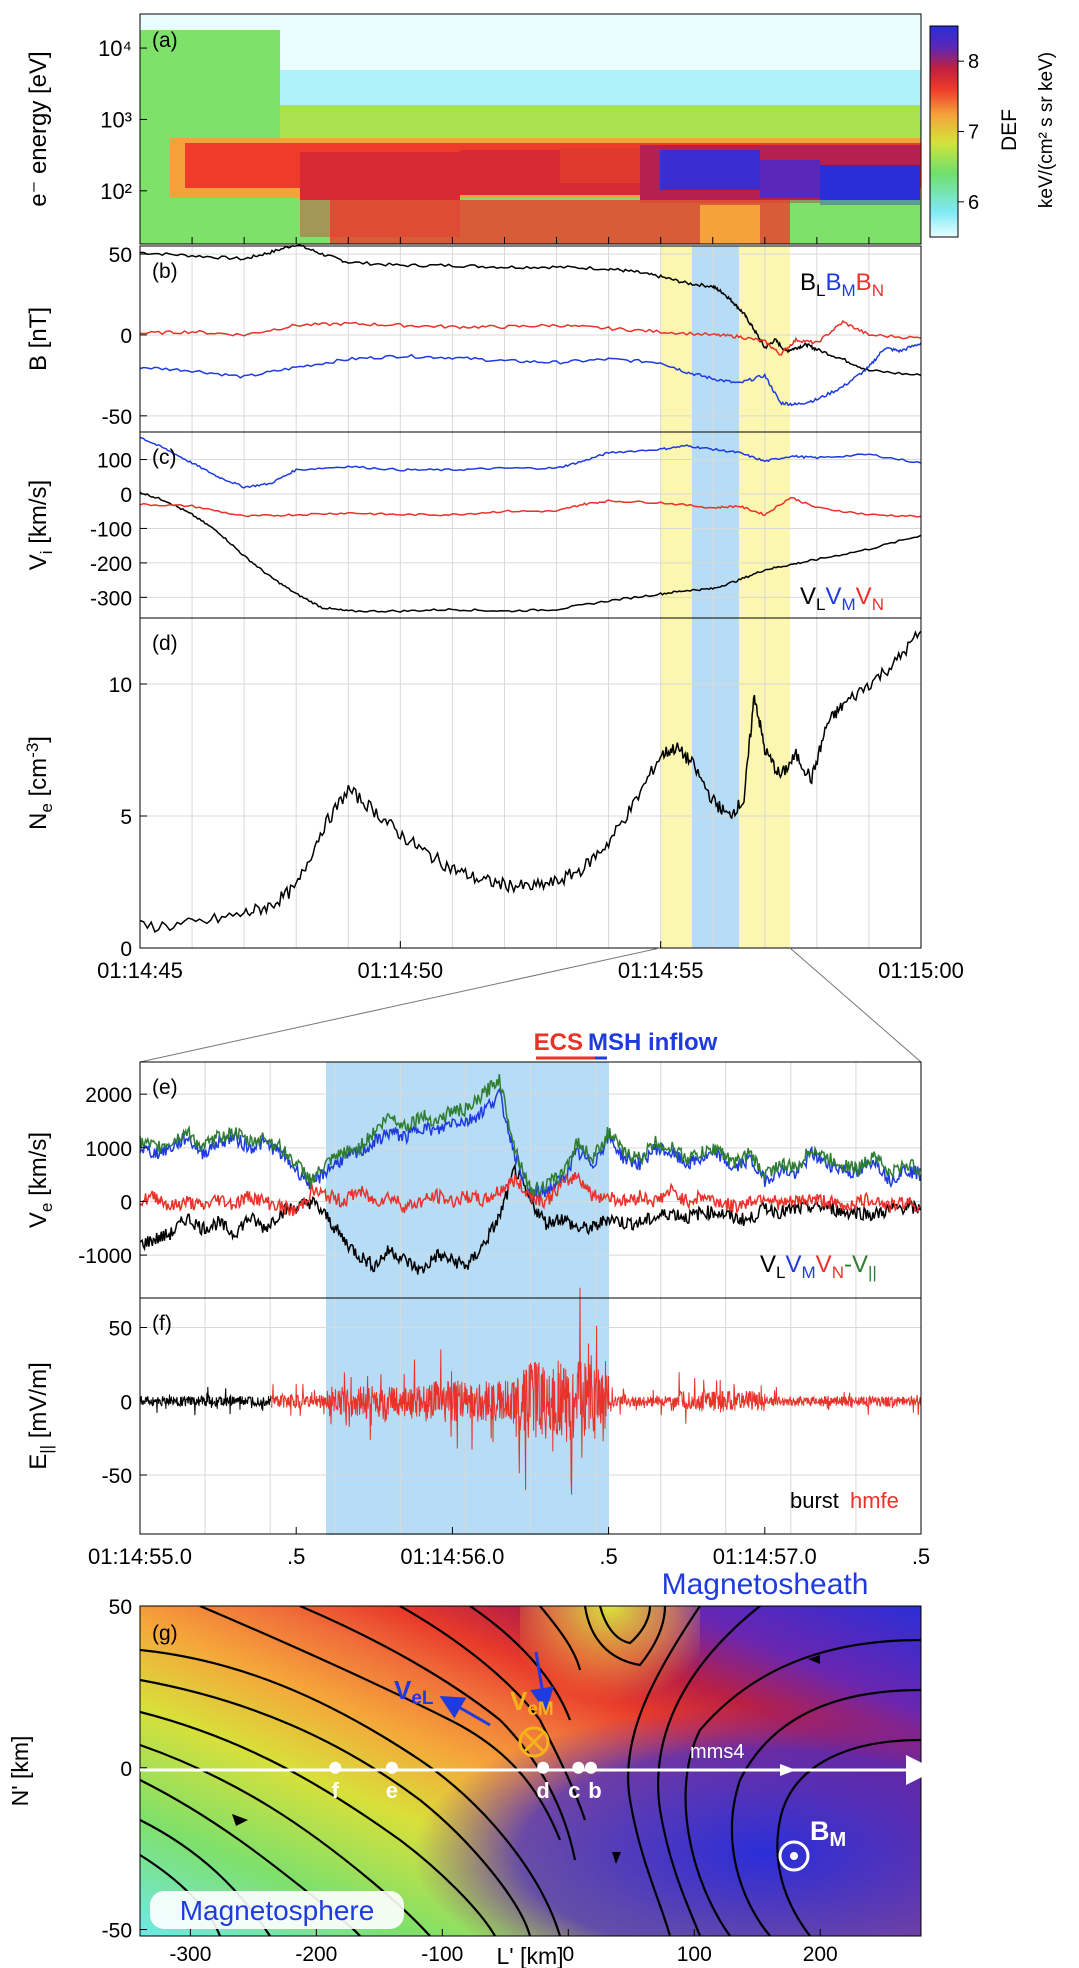 This screenshot has width=1079, height=1968. What do you see at coordinates (878, 604) in the screenshot?
I see `legend-entry-sub: N` at bounding box center [878, 604].